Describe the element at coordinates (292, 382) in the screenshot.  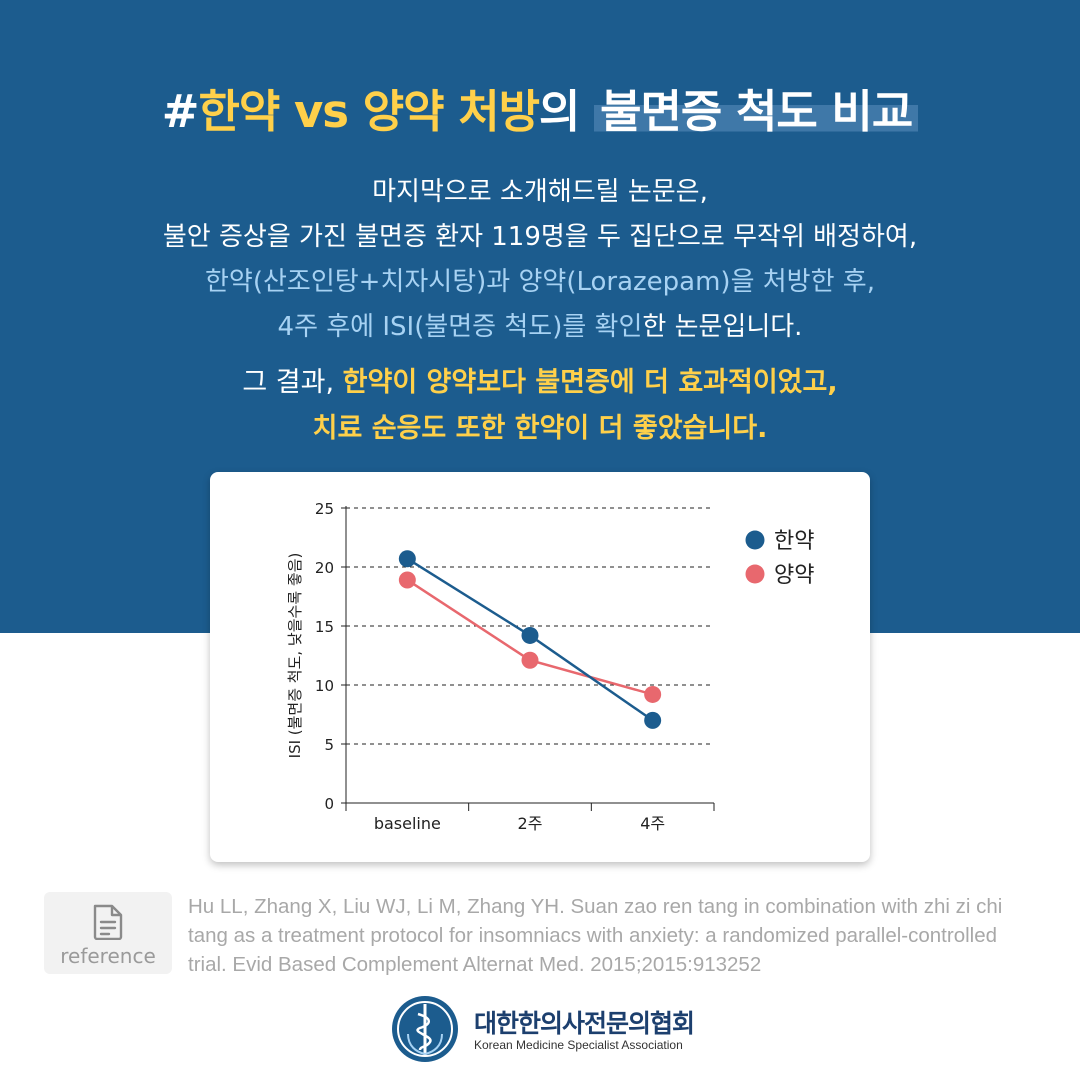
I see `result-prefix: 그 결과,` at that location.